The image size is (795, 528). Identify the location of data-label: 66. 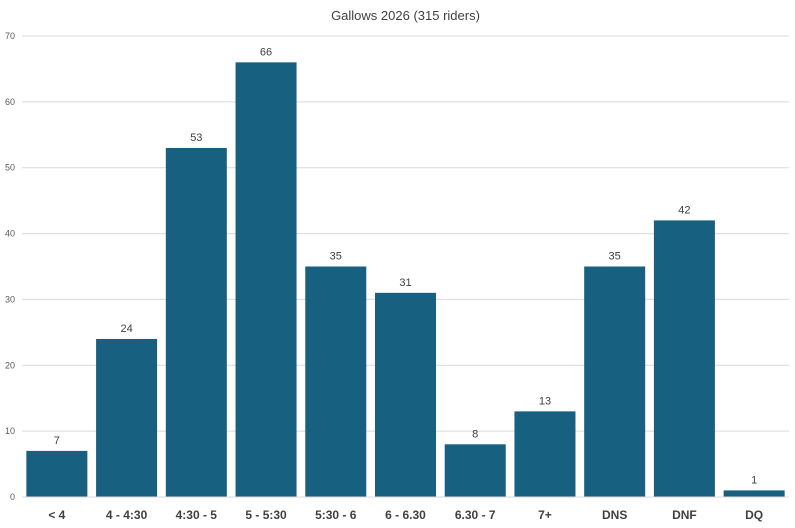
(266, 52).